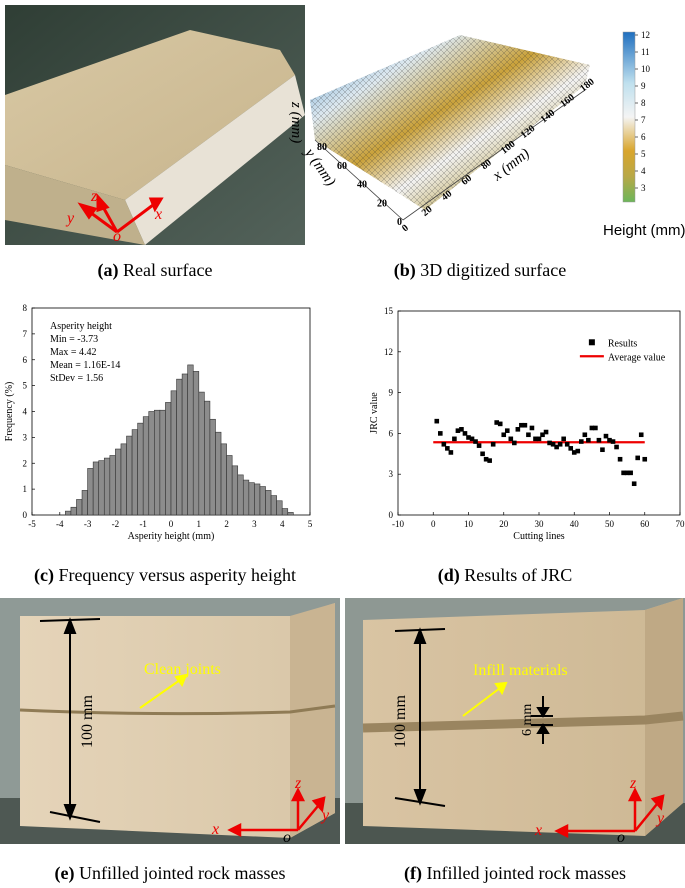  What do you see at coordinates (527, 720) in the screenshot?
I see `thickness-label: 6 mm` at bounding box center [527, 720].